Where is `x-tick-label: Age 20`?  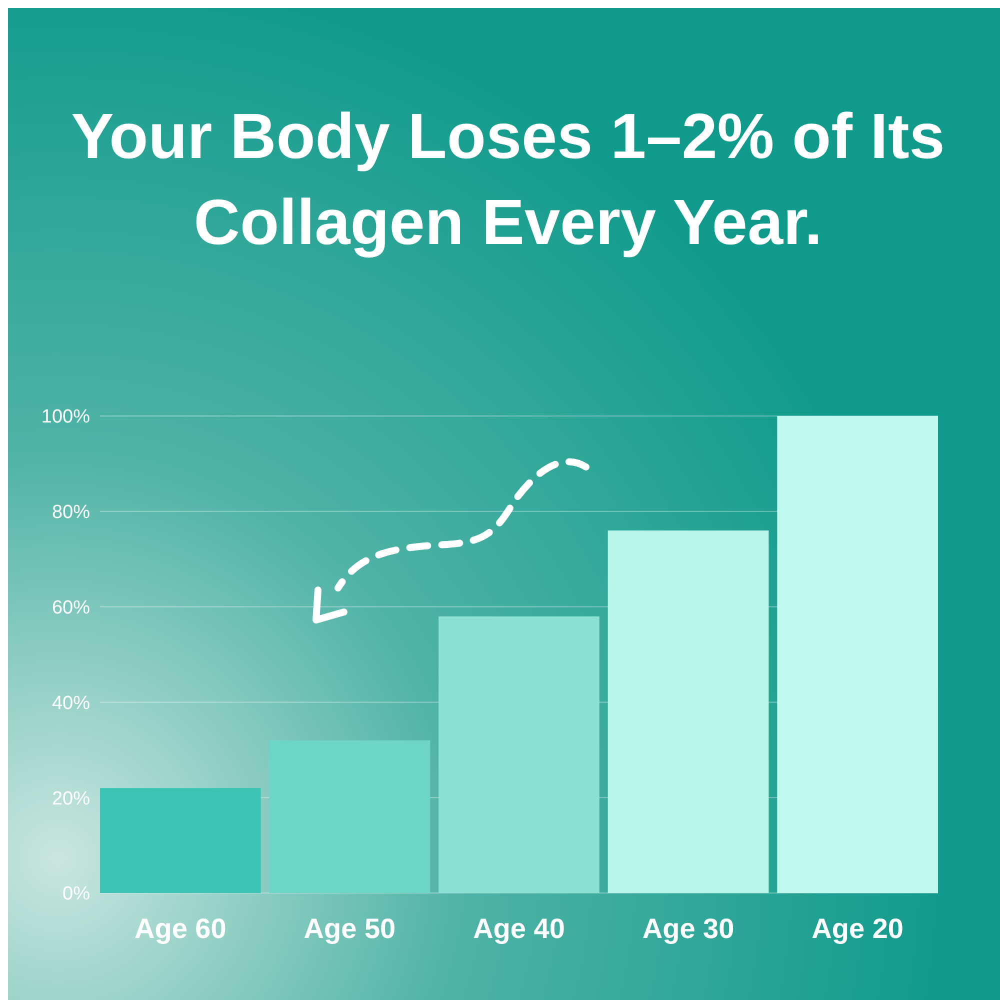 x-tick-label: Age 20 is located at coordinates (858, 928).